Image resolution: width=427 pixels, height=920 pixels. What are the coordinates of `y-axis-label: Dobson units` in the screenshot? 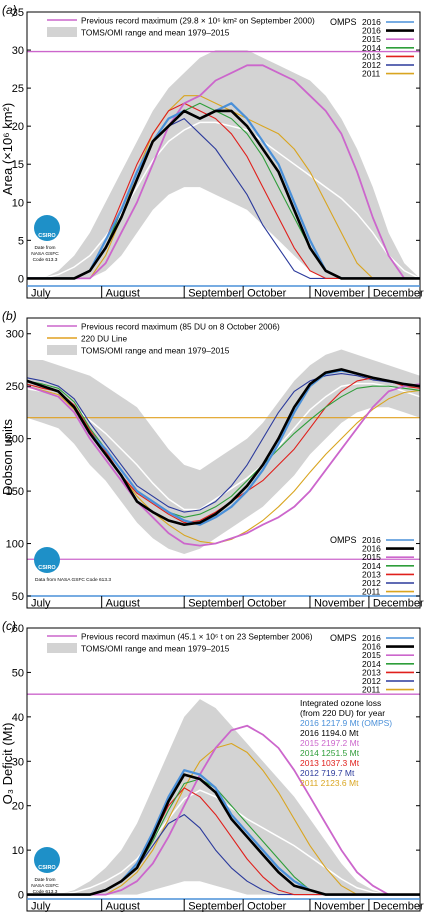 It's located at (7, 457).